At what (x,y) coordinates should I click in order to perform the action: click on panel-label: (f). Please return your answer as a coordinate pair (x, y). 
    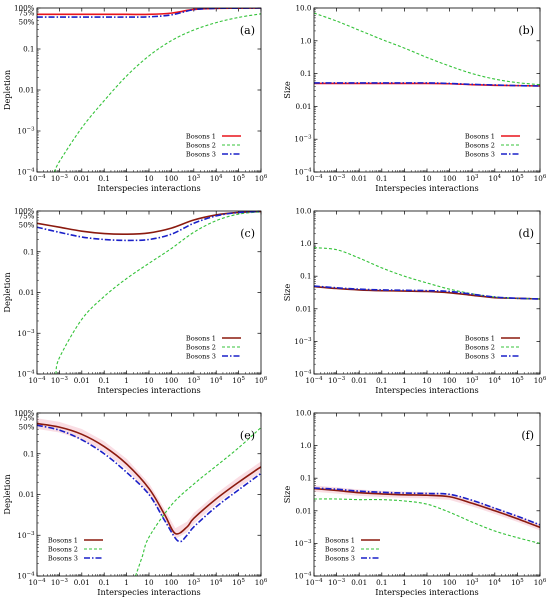
    Looking at the image, I should click on (527, 435).